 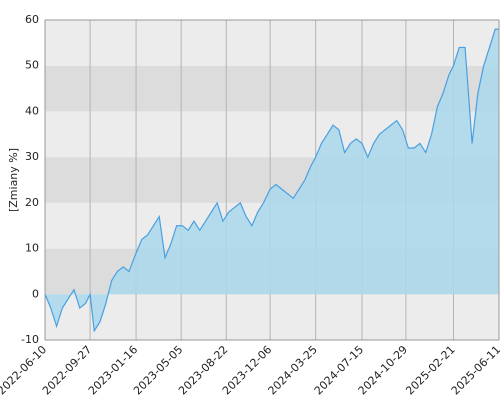 I want to click on y-tick-label: 10, so click(x=32, y=248).